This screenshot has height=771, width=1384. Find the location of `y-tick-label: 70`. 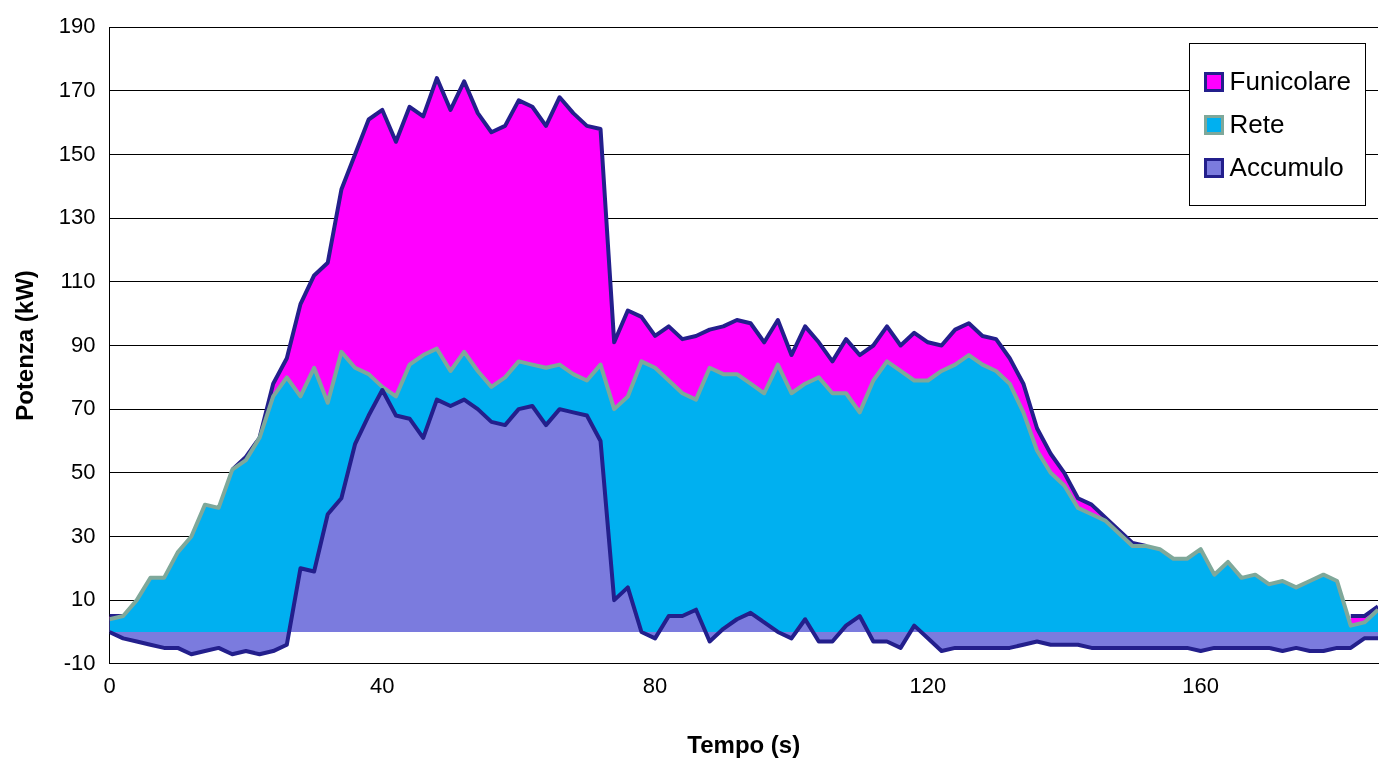

y-tick-label: 70 is located at coordinates (83, 408).